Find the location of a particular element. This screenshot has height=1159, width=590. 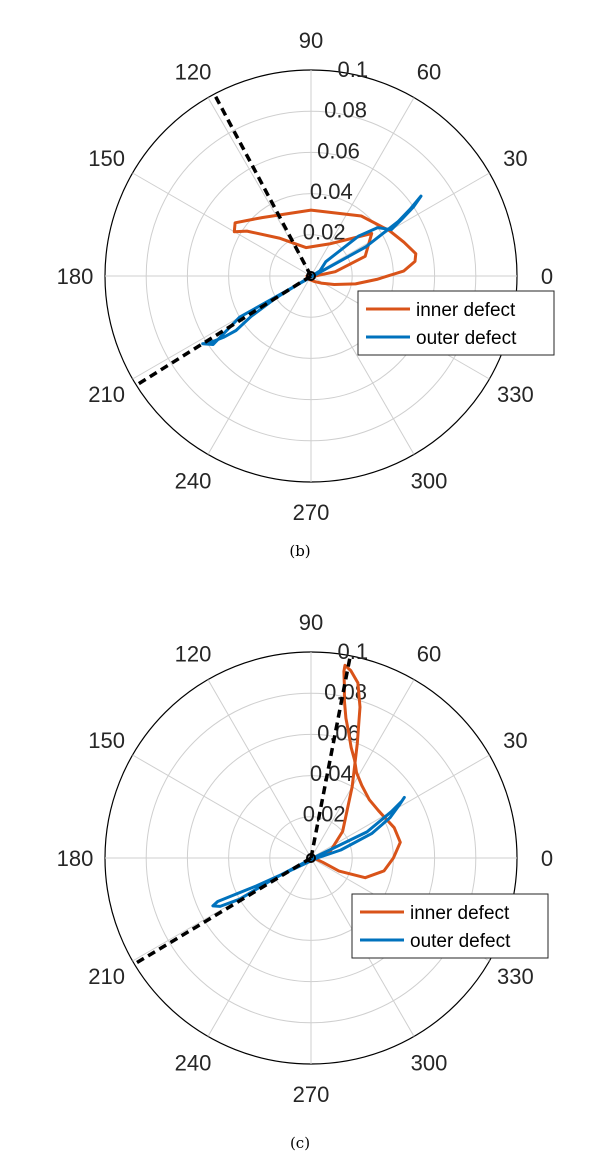

r-tick-label: 0.02 is located at coordinates (324, 813).